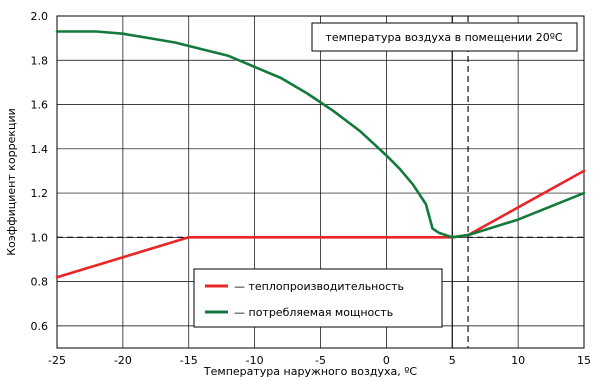  I want to click on y-tick-label: 2.0, so click(40, 16).